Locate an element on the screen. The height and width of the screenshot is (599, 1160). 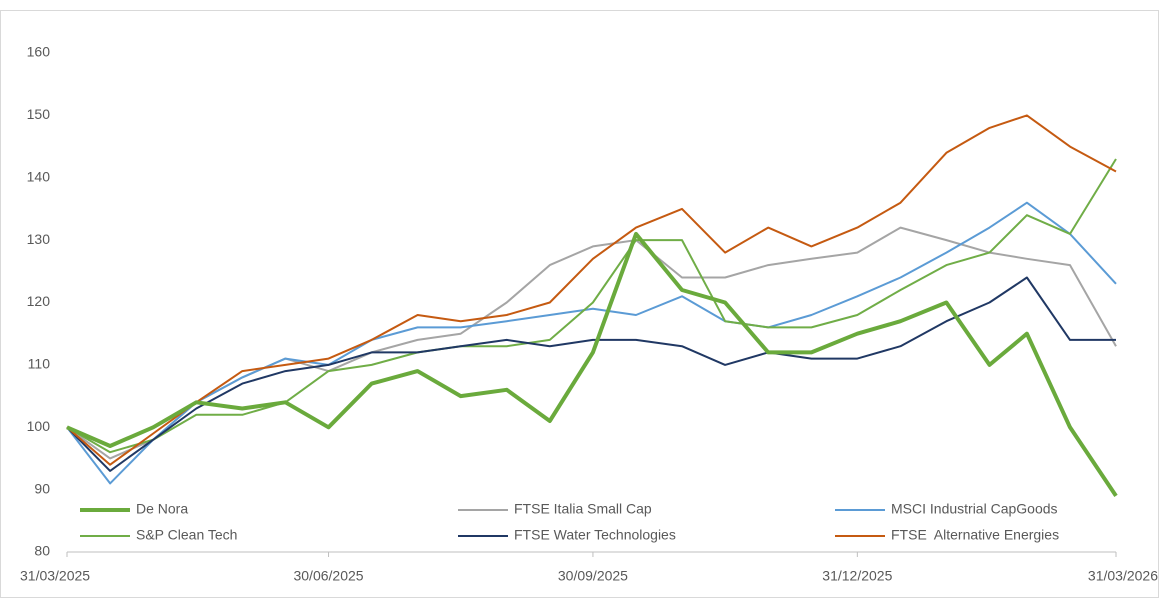
x-tick-label: 31/03/2025 is located at coordinates (55, 576).